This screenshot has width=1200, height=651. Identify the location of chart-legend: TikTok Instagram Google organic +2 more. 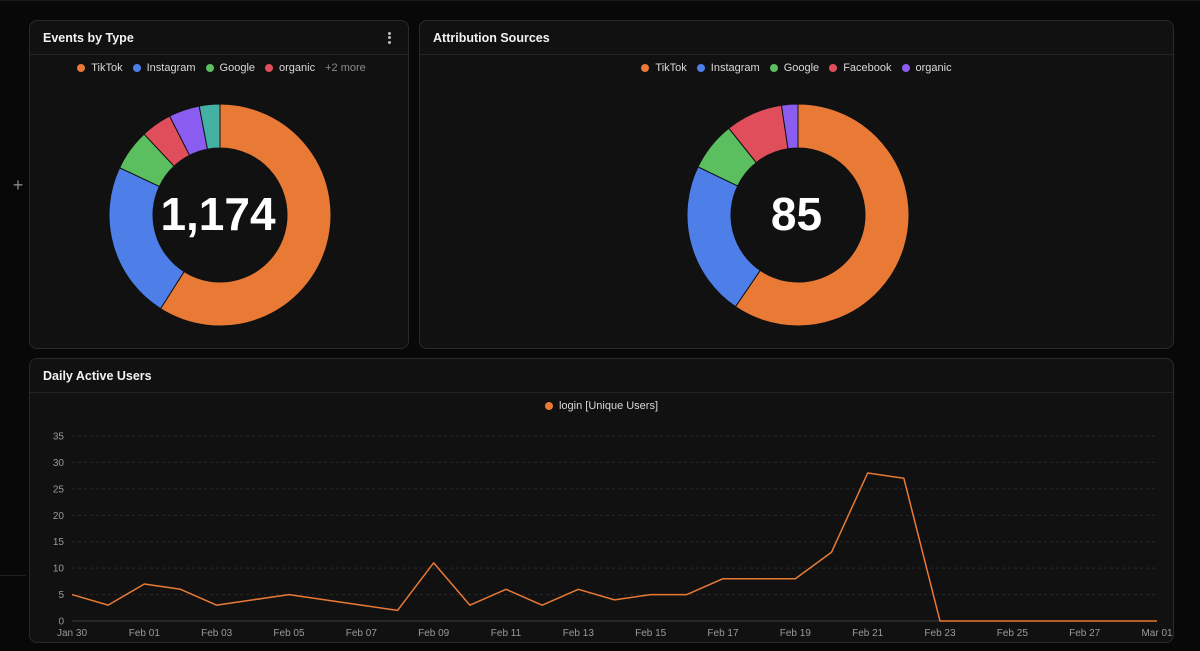
(219, 68).